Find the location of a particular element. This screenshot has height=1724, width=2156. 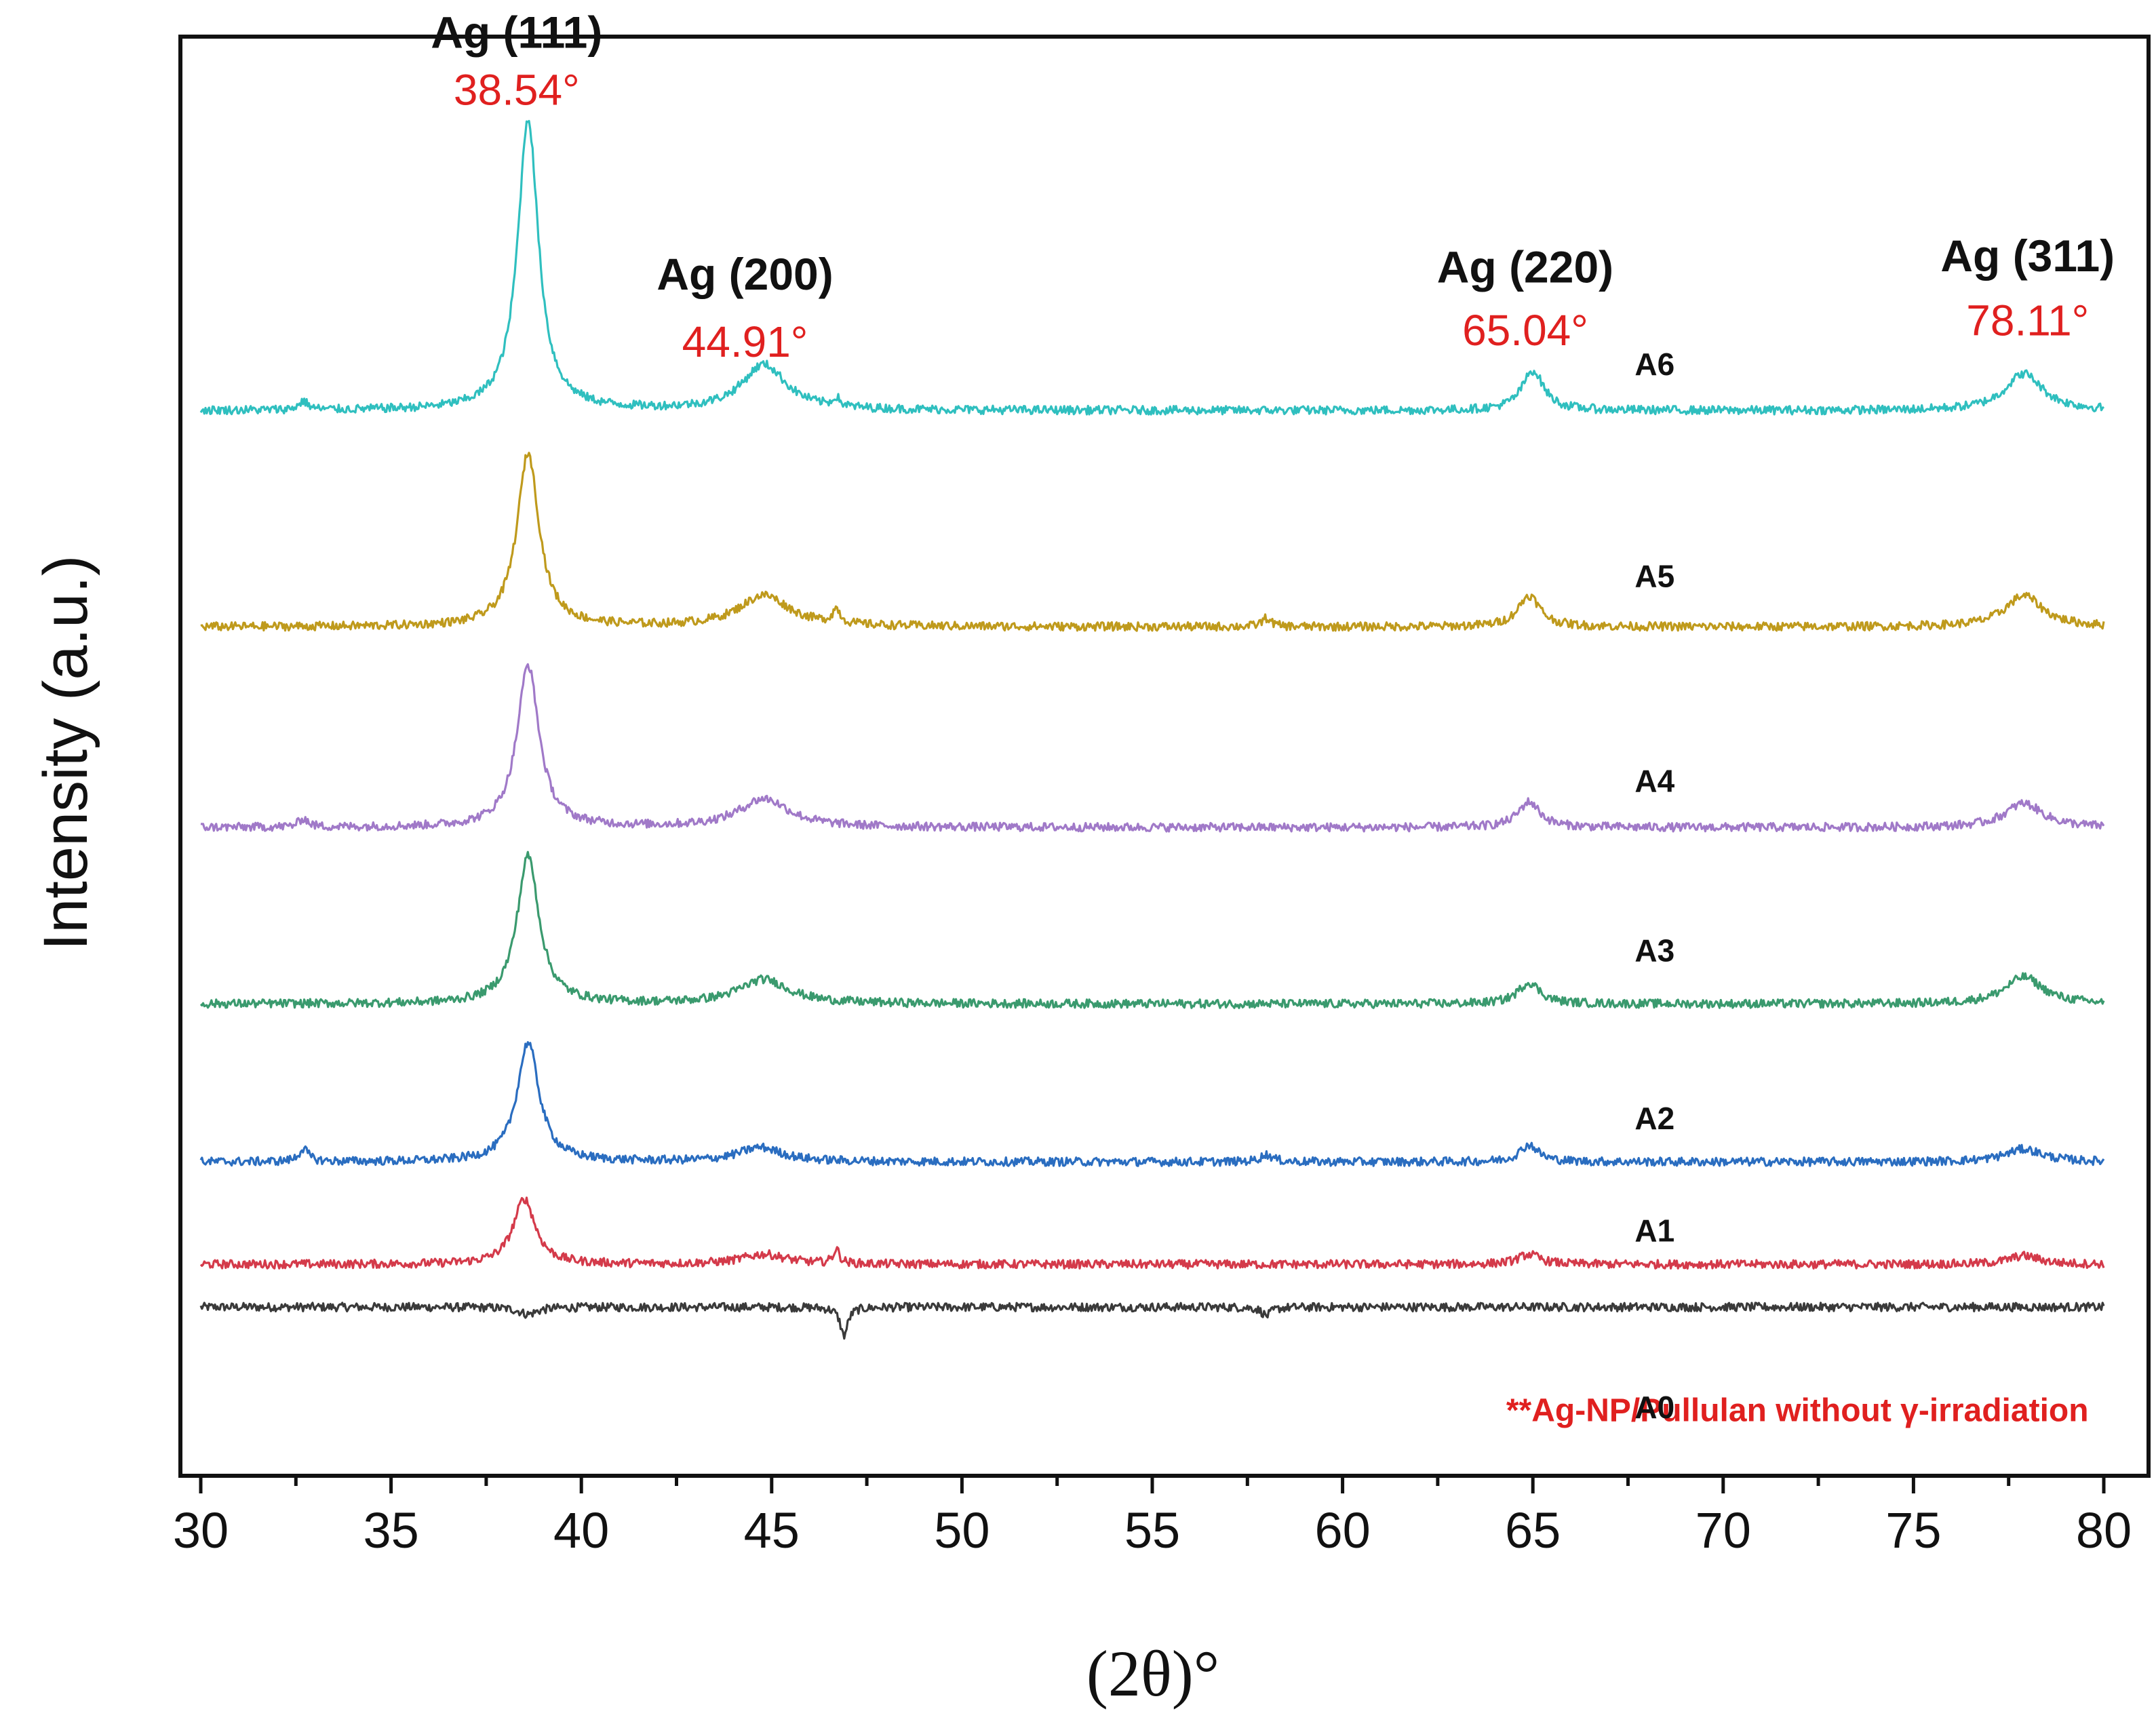

no-irradiation-note: **Ag-NP/Pullulan without γ-irradiation is located at coordinates (1797, 1411).